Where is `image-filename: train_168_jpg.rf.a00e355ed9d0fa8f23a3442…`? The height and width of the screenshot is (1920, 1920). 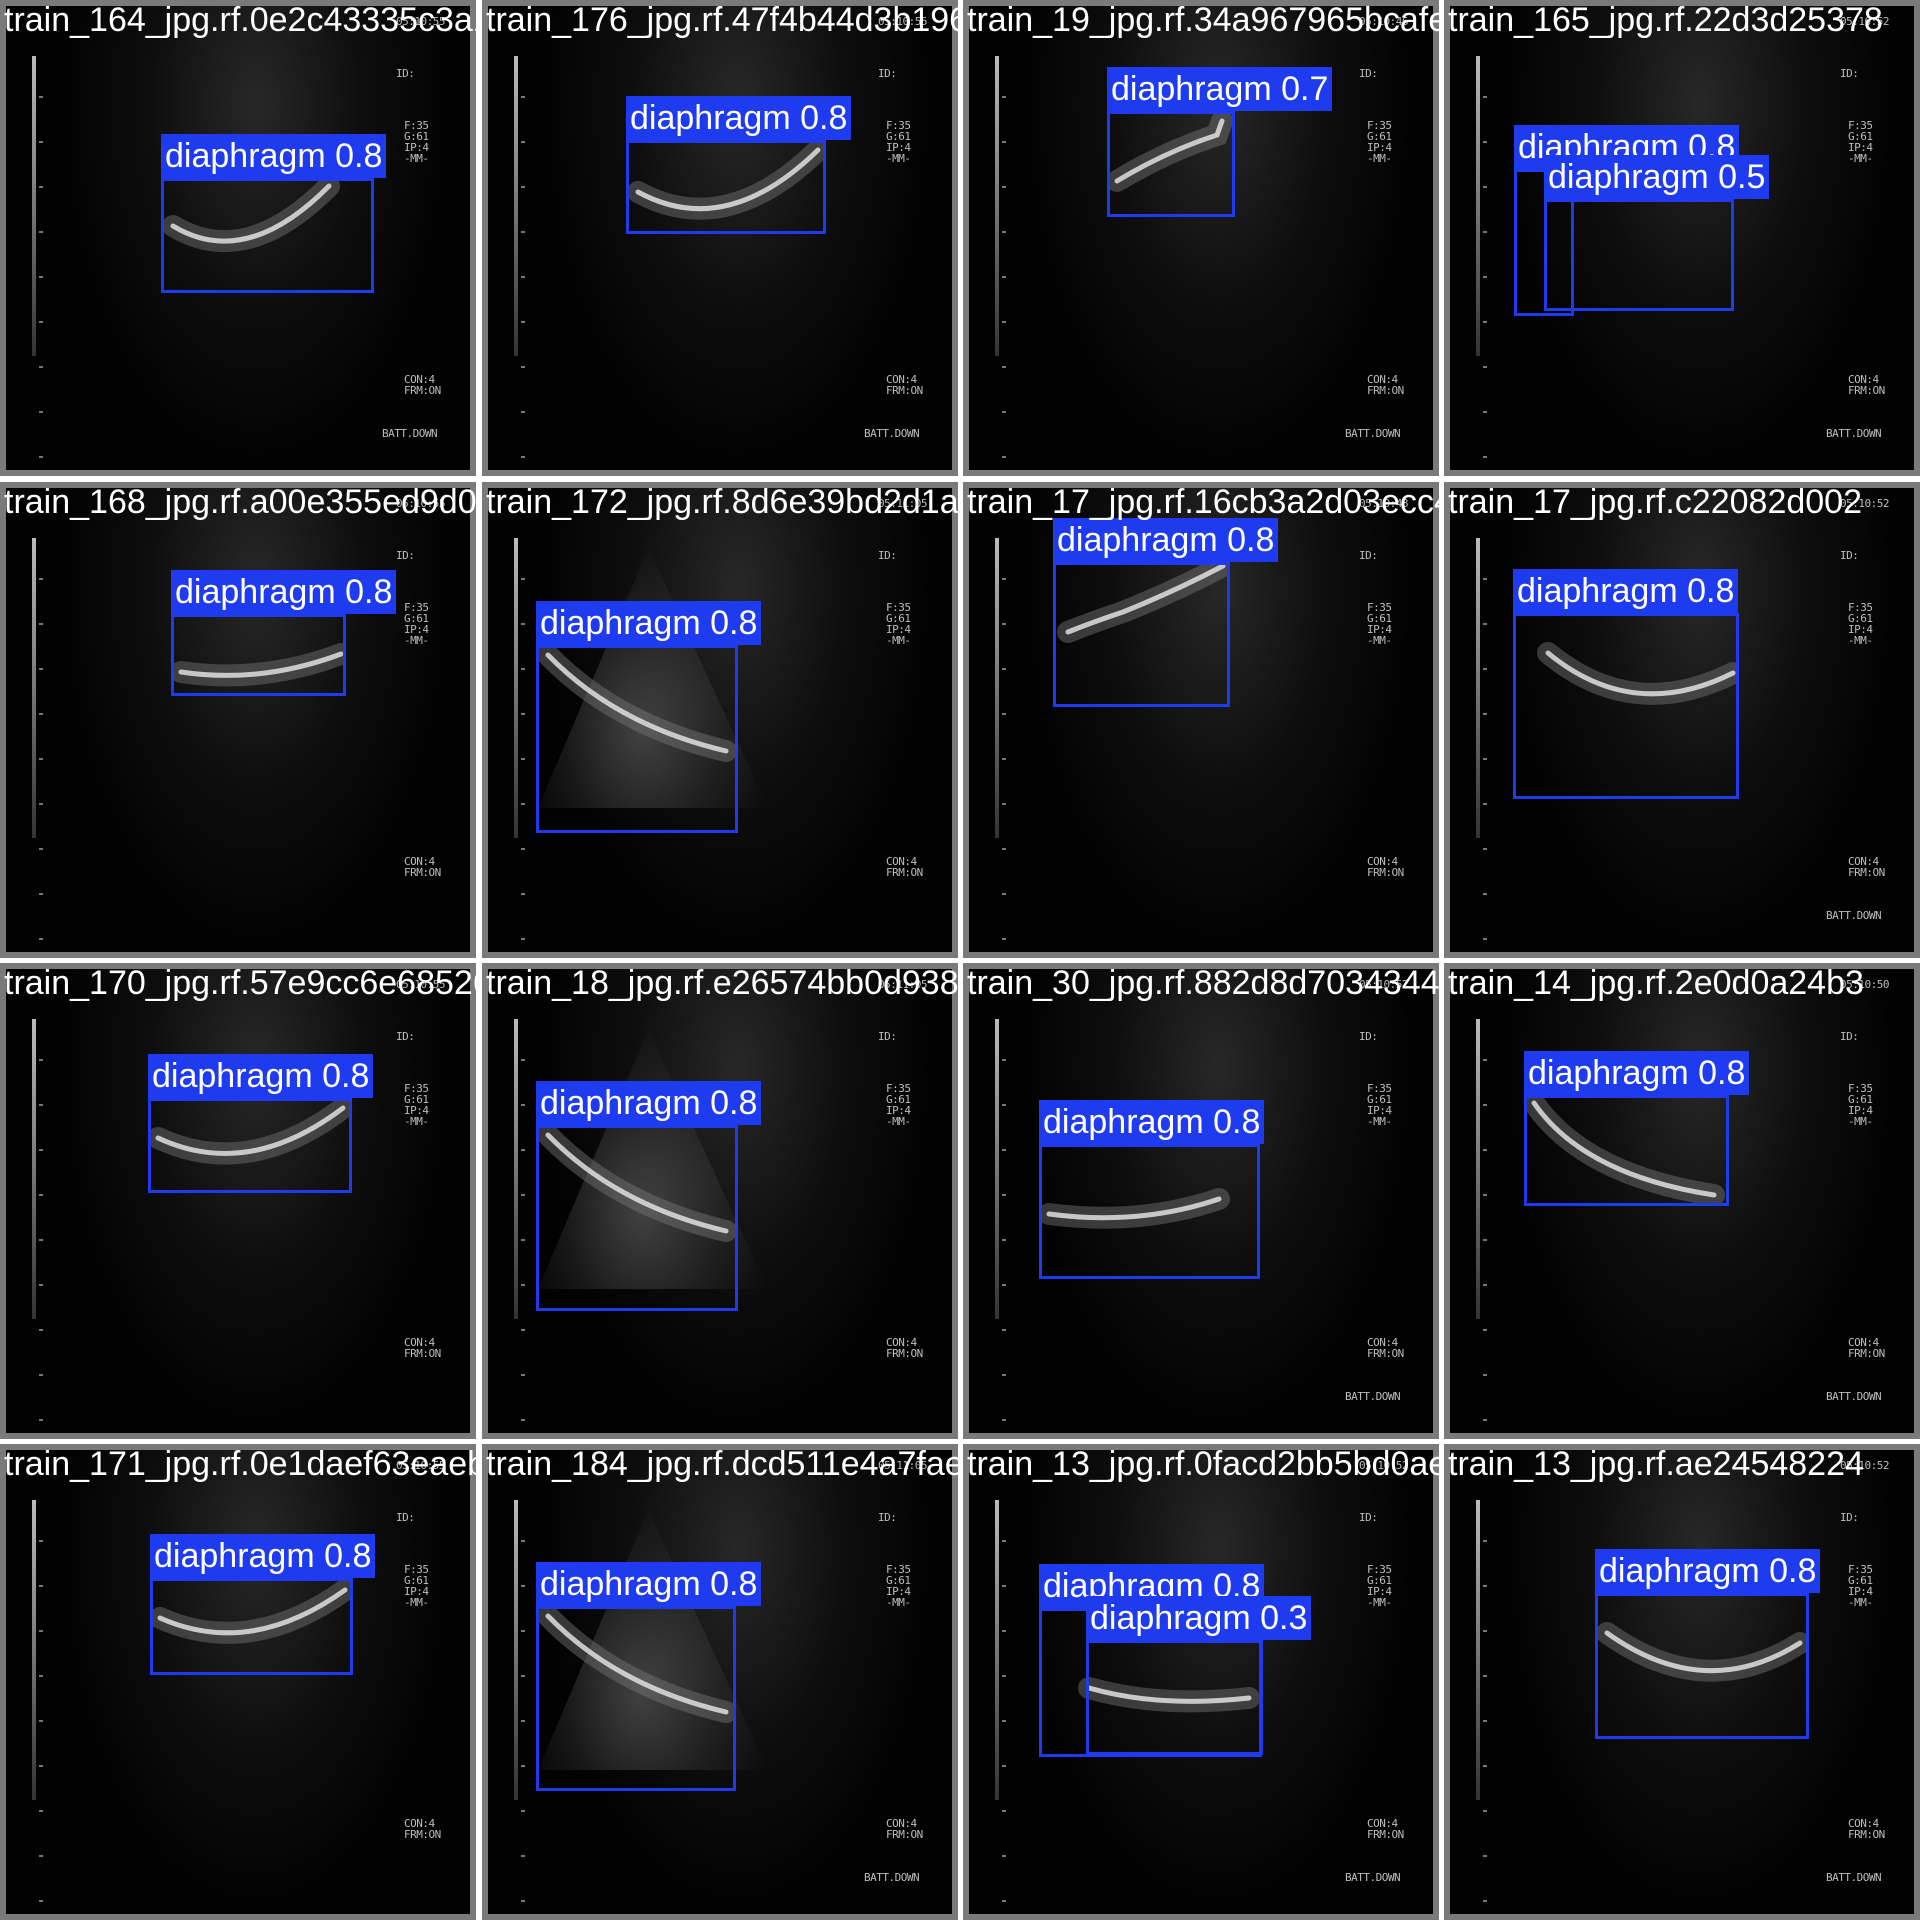
image-filename: train_168_jpg.rf.a00e355ed9d0fa8f23a3442… is located at coordinates (240, 502).